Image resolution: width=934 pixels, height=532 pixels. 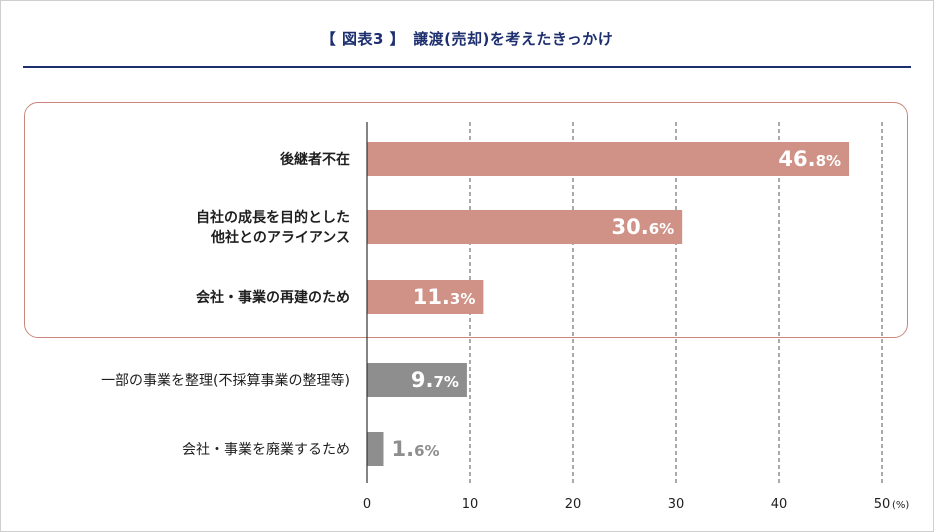 What do you see at coordinates (676, 504) in the screenshot?
I see `x-tick-label: 30` at bounding box center [676, 504].